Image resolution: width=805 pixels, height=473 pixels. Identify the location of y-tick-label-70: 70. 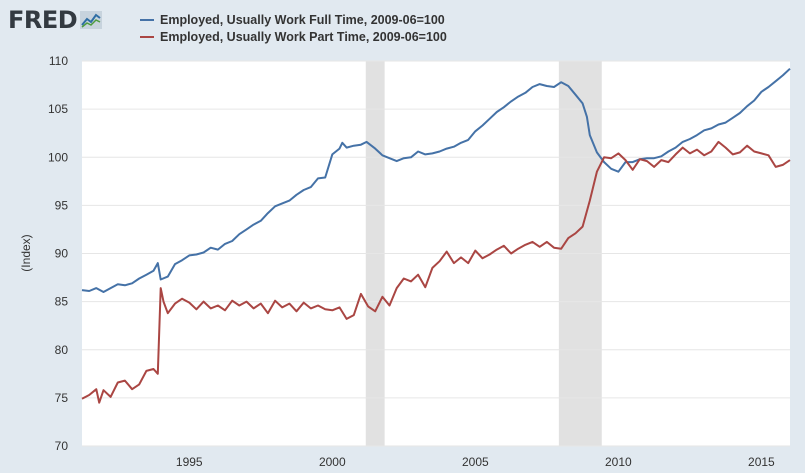
(62, 446).